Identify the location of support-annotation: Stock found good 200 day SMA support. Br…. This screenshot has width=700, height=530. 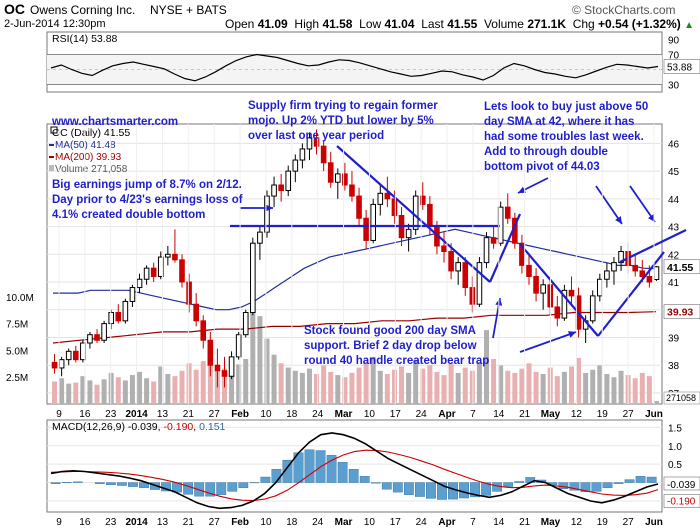
(396, 346).